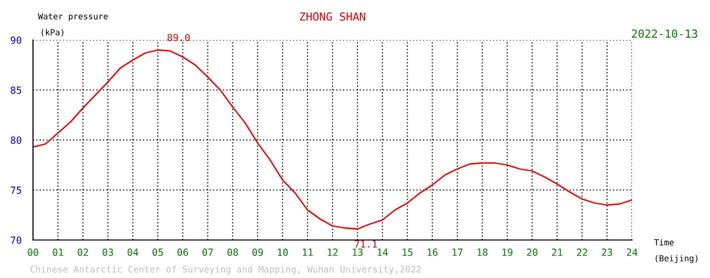 This screenshot has height=278, width=710. Describe the element at coordinates (607, 252) in the screenshot. I see `x-tick-label: 23` at that location.